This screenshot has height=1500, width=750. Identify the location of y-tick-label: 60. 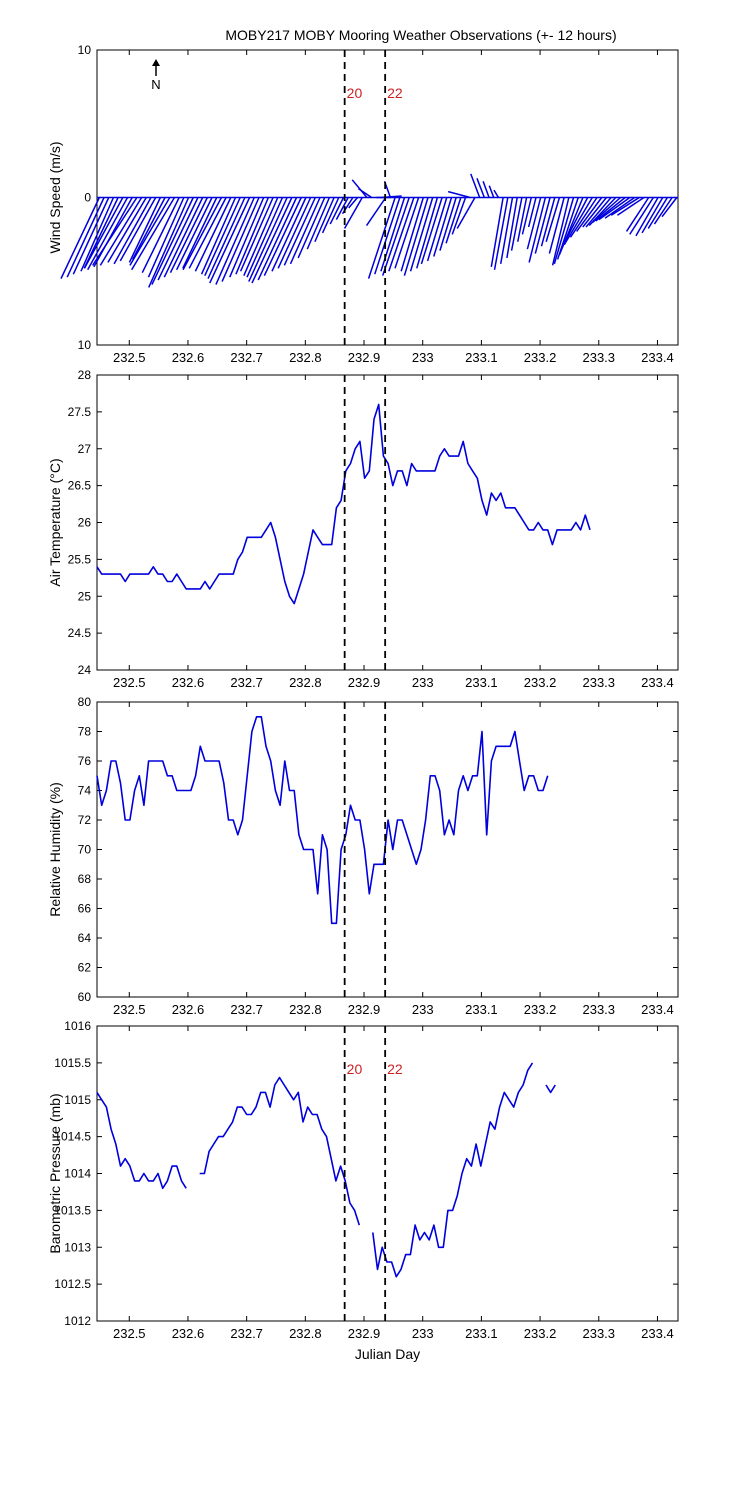
(85, 997).